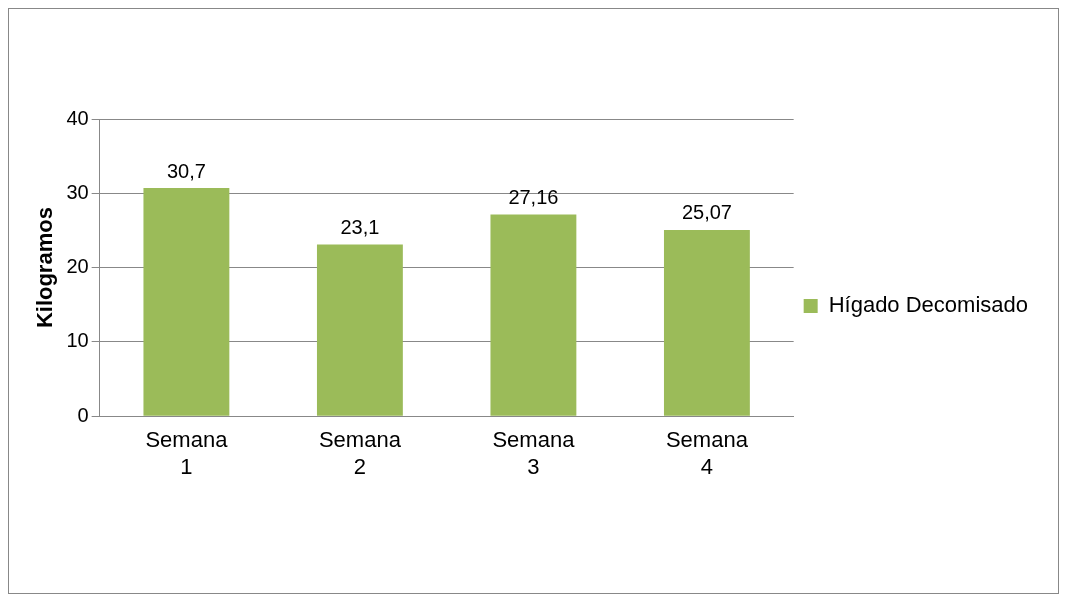 The width and height of the screenshot is (1067, 602). Describe the element at coordinates (187, 453) in the screenshot. I see `x-tick-label: Semana 1` at that location.